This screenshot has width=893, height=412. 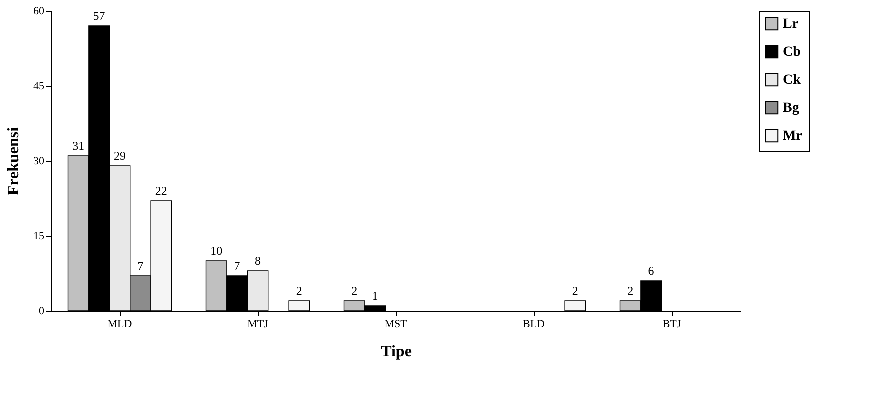 What do you see at coordinates (39, 236) in the screenshot?
I see `y-tick-label: 15` at bounding box center [39, 236].